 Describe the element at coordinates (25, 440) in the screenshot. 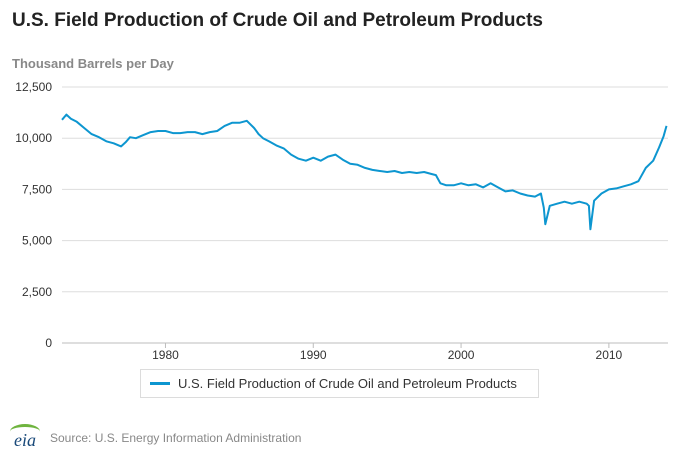

I see `eia-logo-text: eia` at that location.